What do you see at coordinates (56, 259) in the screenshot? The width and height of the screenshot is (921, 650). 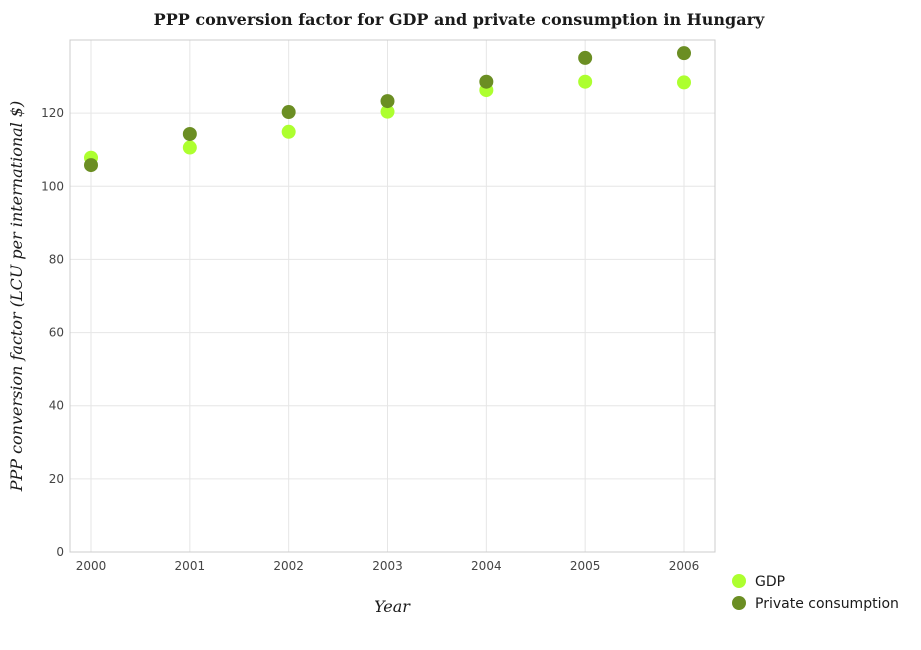 I see `y-tick-label: 80` at bounding box center [56, 259].